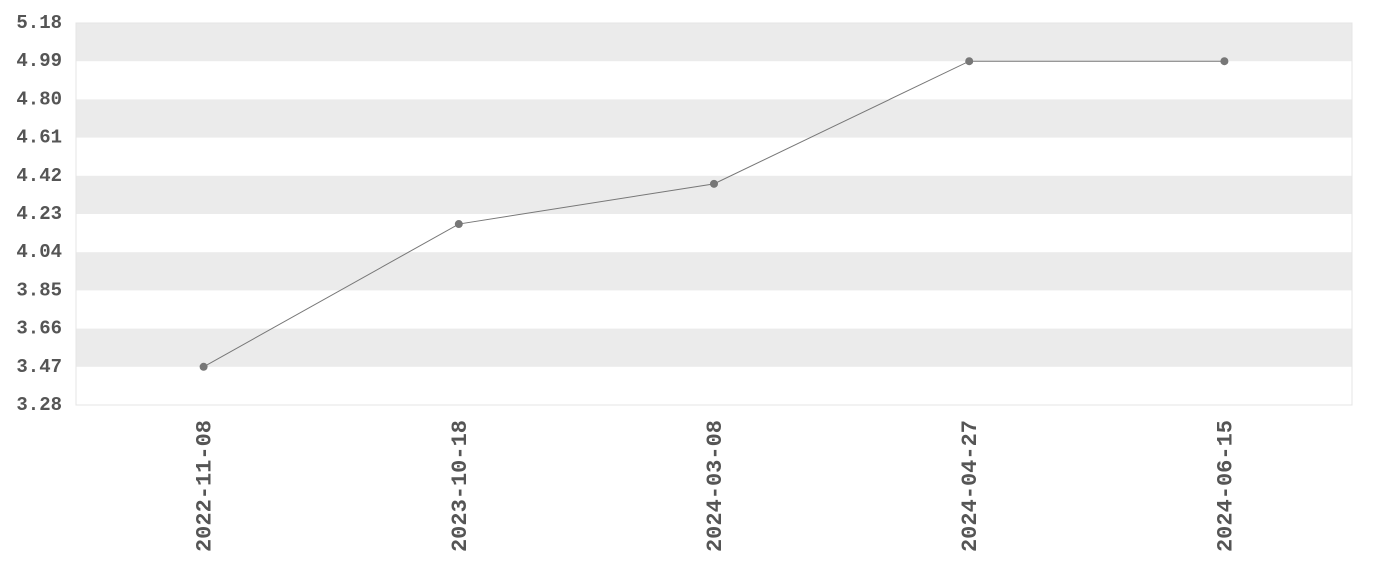  I want to click on y-tick-label: 3.66, so click(39, 329).